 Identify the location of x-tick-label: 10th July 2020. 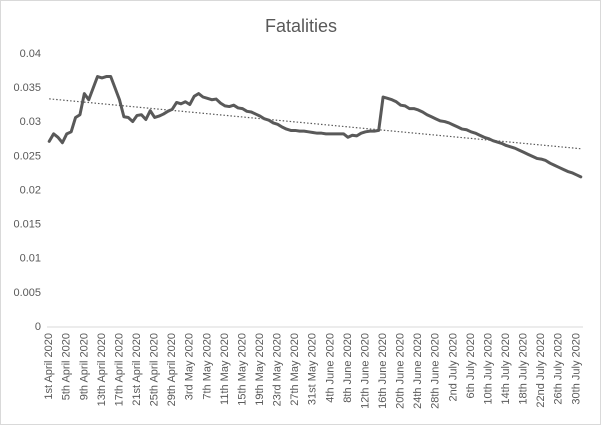
(488, 369).